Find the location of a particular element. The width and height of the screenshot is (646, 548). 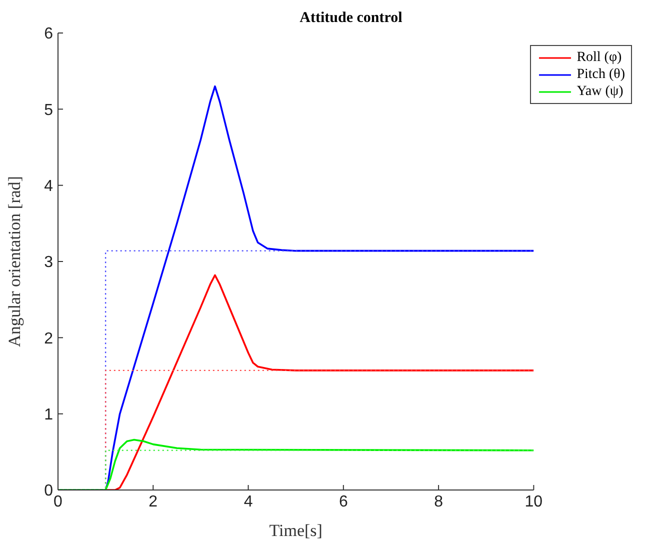

chart-title: Attitude control is located at coordinates (351, 18).